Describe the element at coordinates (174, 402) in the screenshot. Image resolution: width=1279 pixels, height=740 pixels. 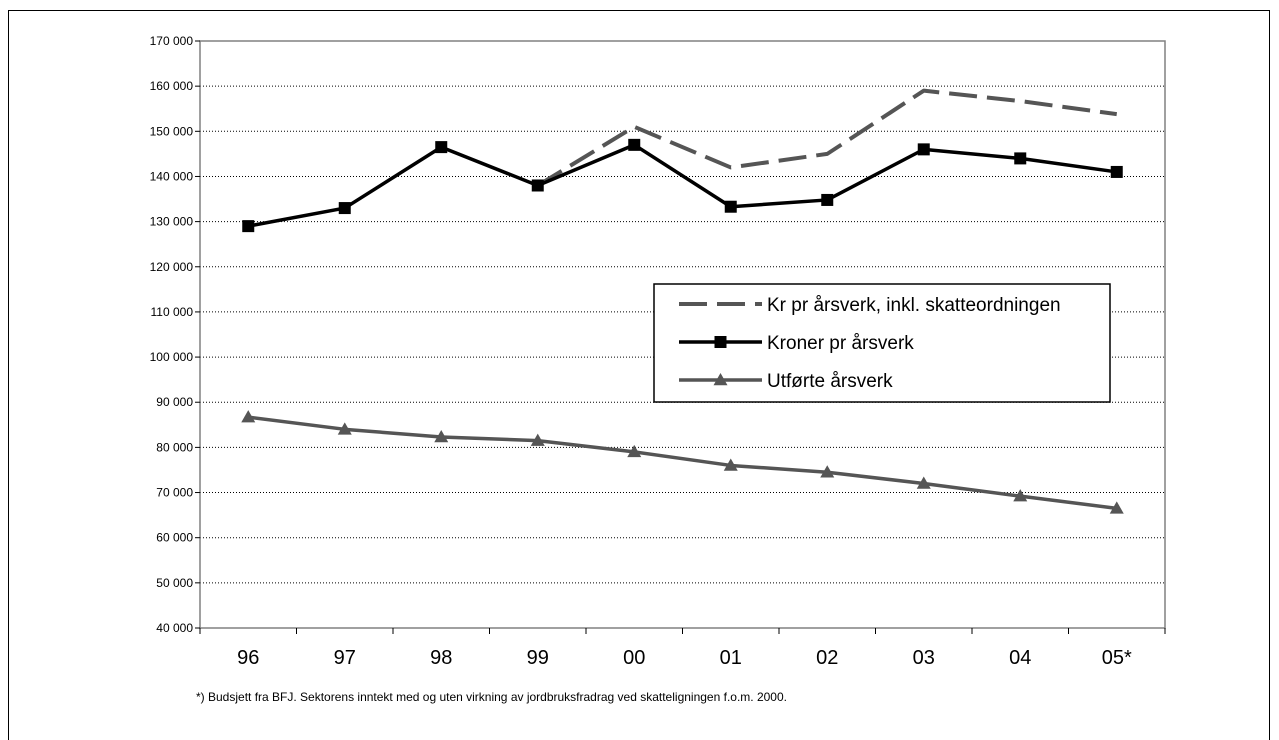
I see `y-tick-label: 90 000` at that location.